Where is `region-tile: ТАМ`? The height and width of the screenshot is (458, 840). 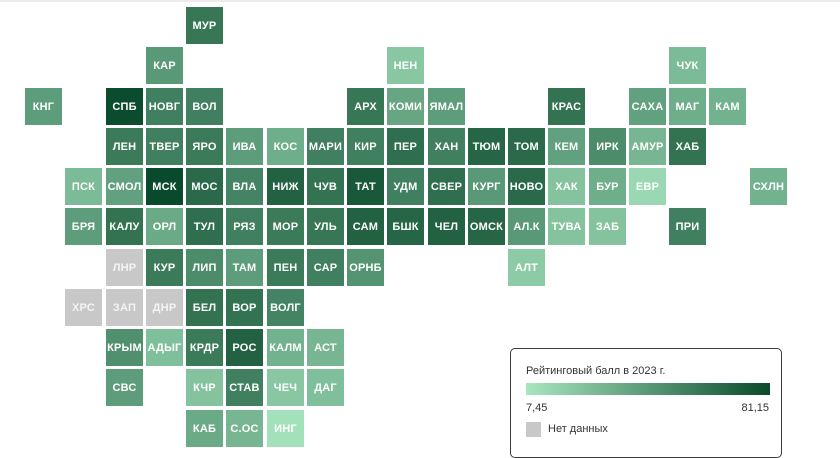 region-tile: ТАМ is located at coordinates (244, 267).